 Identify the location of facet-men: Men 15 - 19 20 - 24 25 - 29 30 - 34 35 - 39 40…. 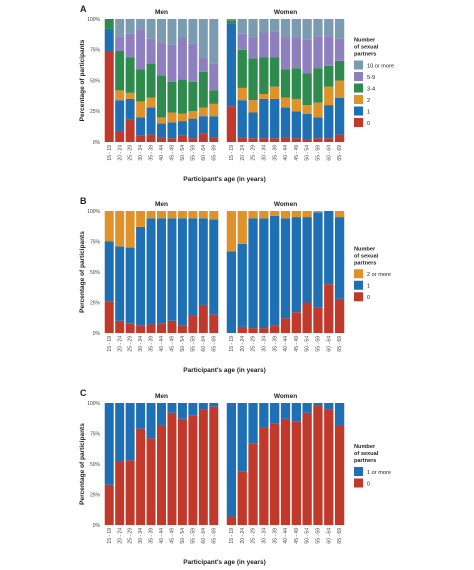
(161, 85).